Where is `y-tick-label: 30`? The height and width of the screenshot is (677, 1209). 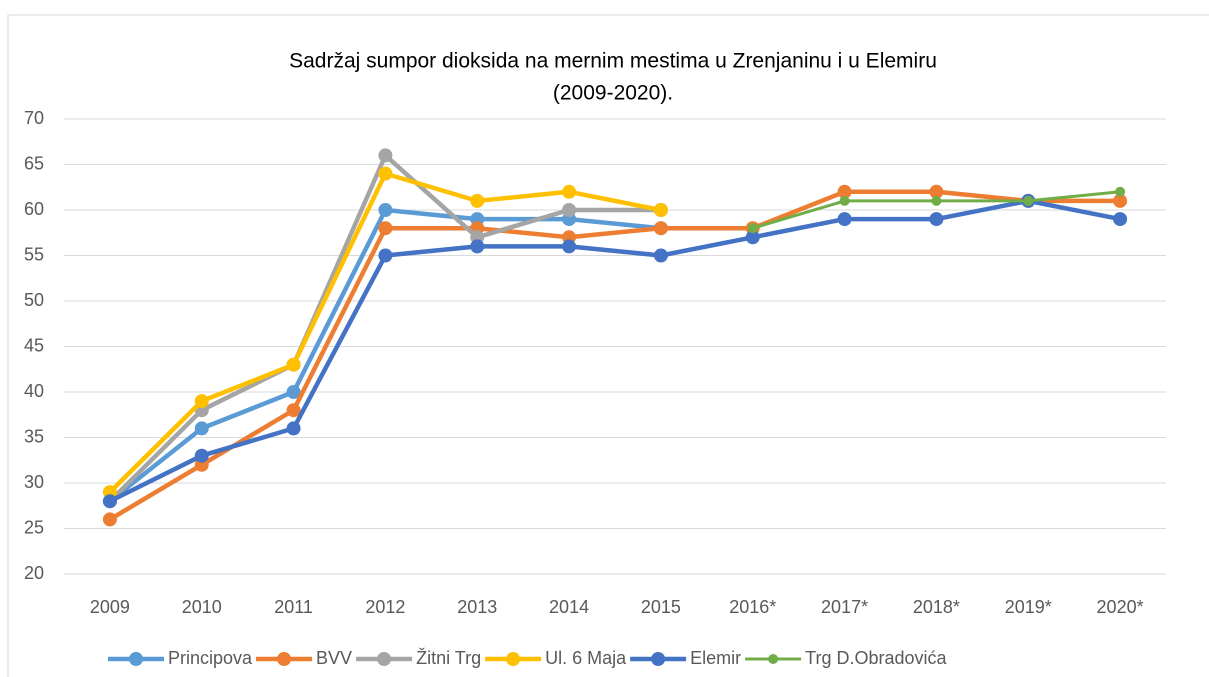 y-tick-label: 30 is located at coordinates (34, 482).